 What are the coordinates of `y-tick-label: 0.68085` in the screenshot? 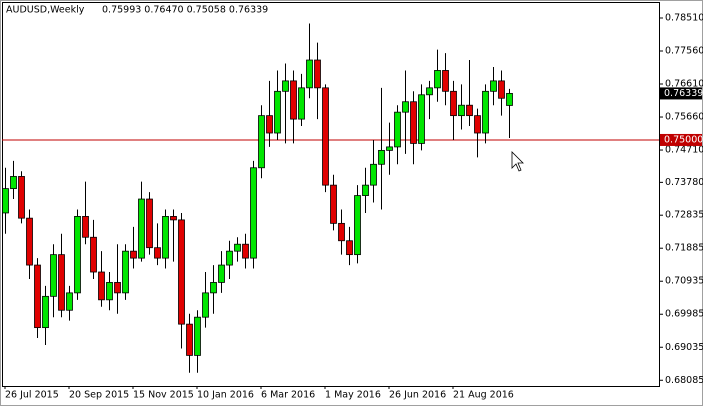 It's located at (684, 380).